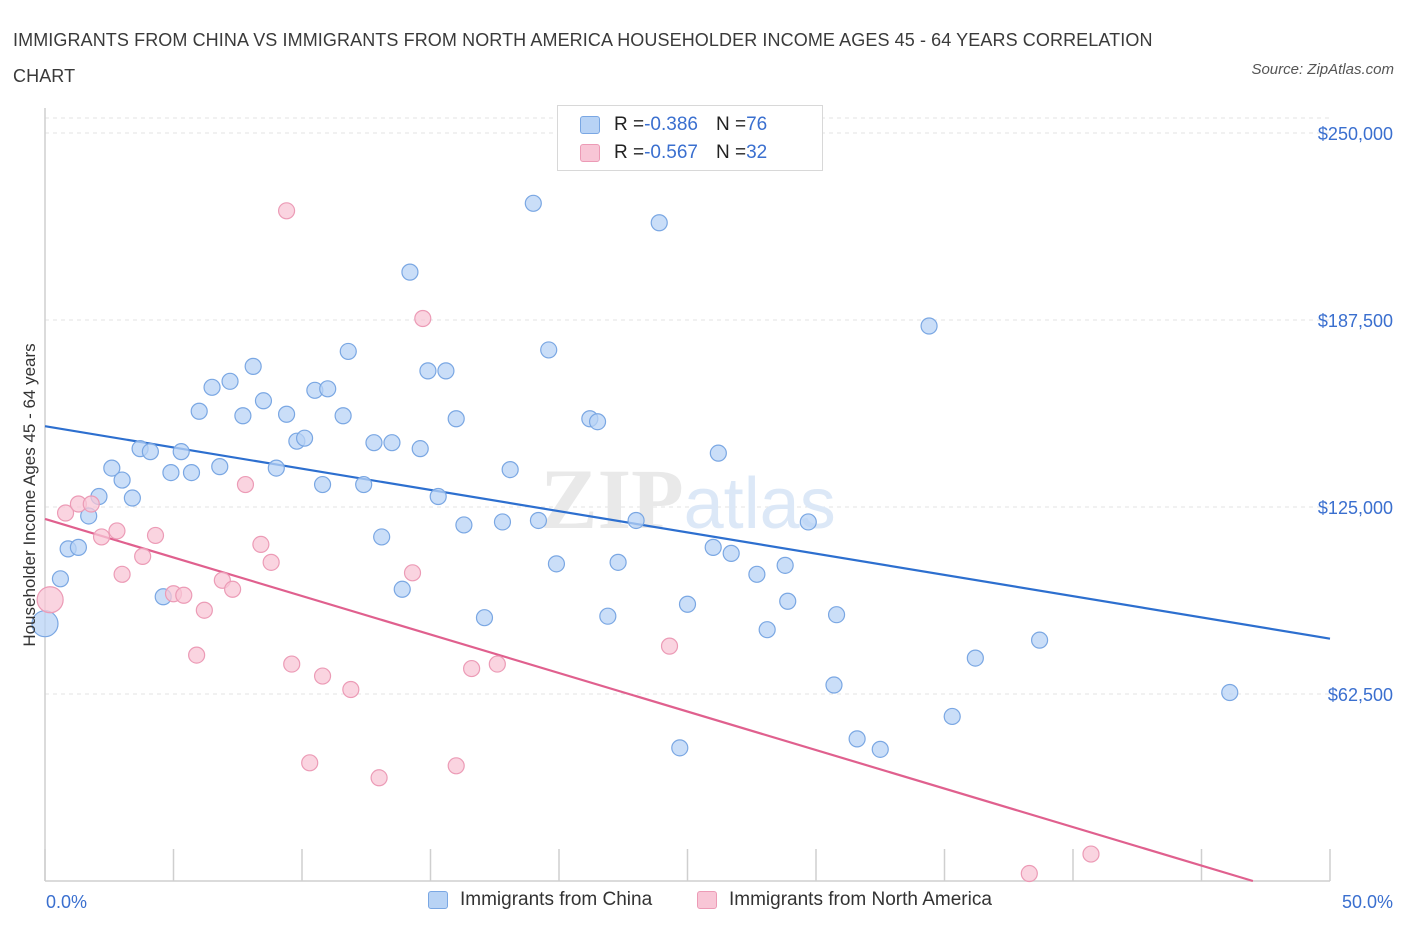 The height and width of the screenshot is (930, 1406). What do you see at coordinates (438, 900) in the screenshot?
I see `series-swatch-china` at bounding box center [438, 900].